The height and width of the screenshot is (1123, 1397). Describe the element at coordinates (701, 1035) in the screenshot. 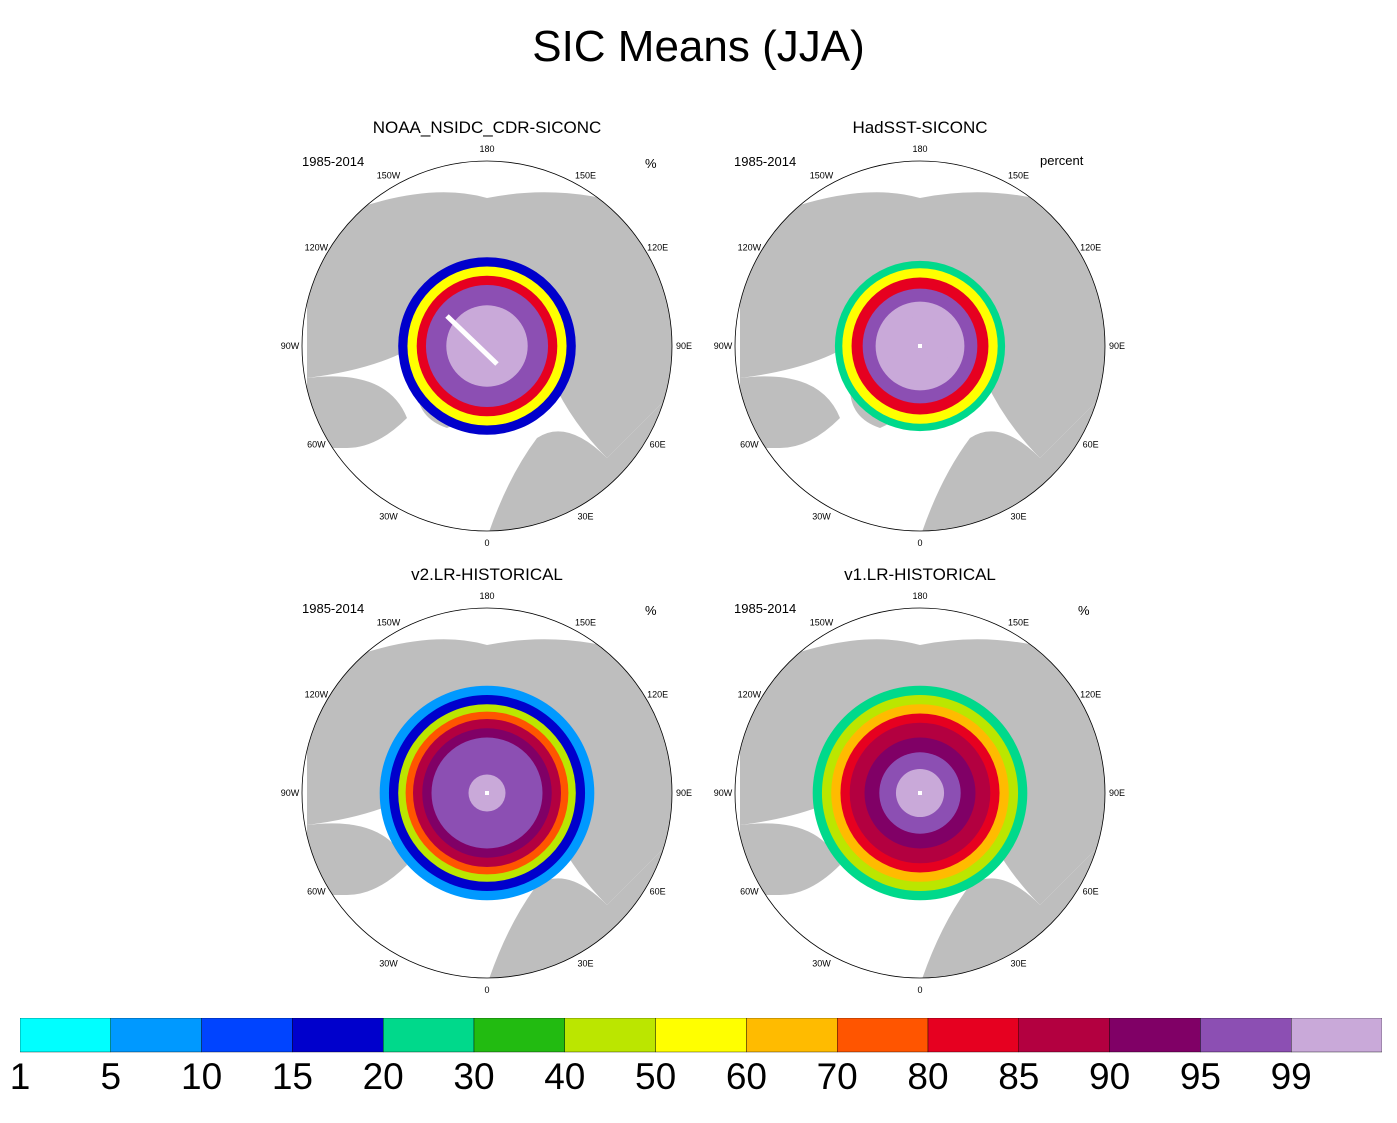

I see `colorbar` at that location.